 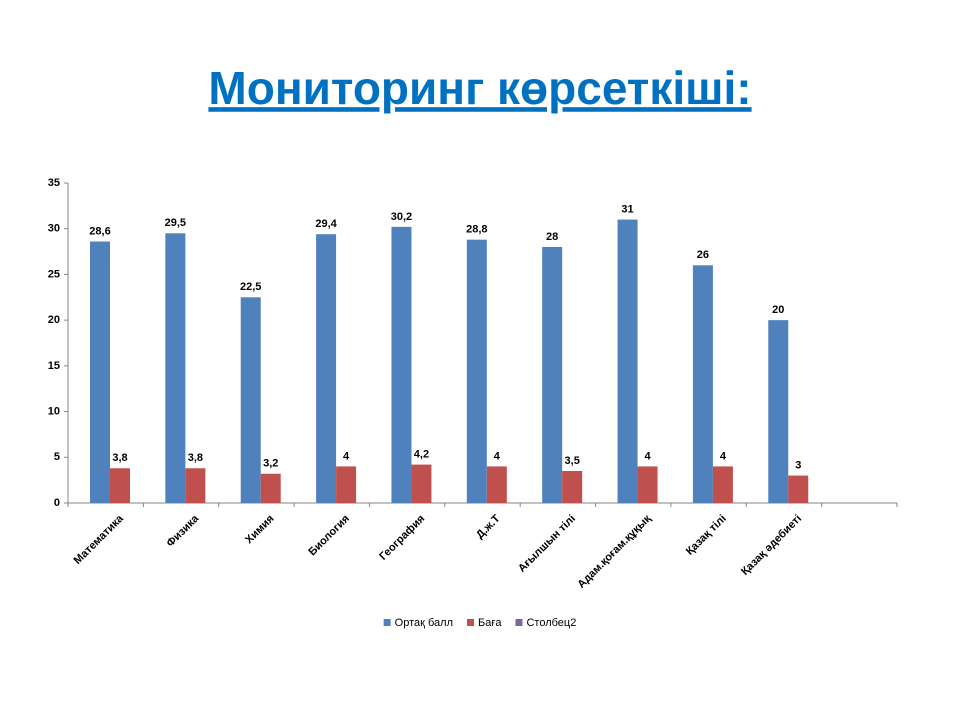 I want to click on value-label: 29,4, so click(x=326, y=224).